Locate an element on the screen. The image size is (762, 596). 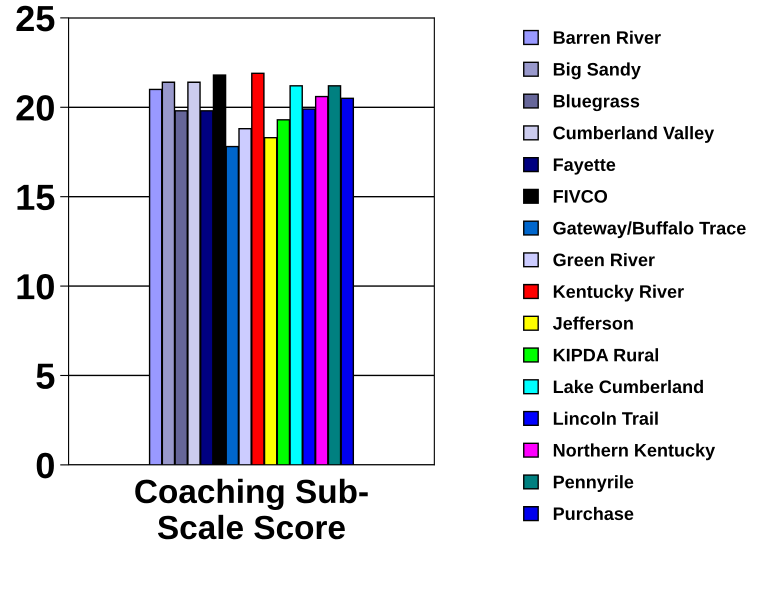
legend-label: Kentucky River is located at coordinates (619, 293).